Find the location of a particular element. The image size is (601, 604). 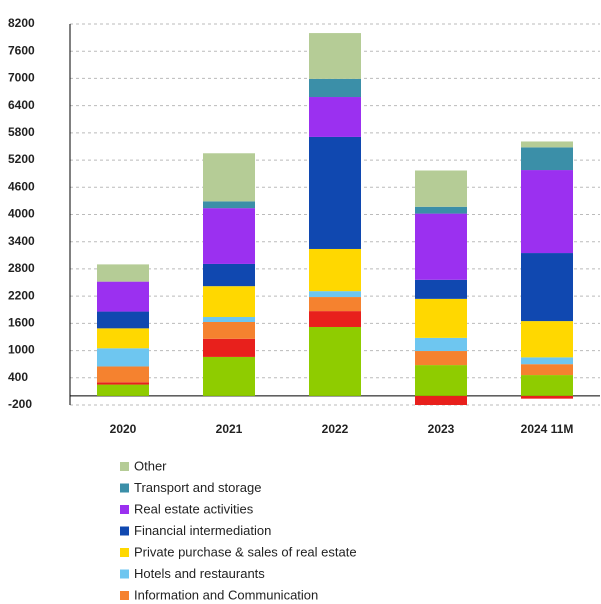

y-tick-label: 7600 is located at coordinates (21, 50).